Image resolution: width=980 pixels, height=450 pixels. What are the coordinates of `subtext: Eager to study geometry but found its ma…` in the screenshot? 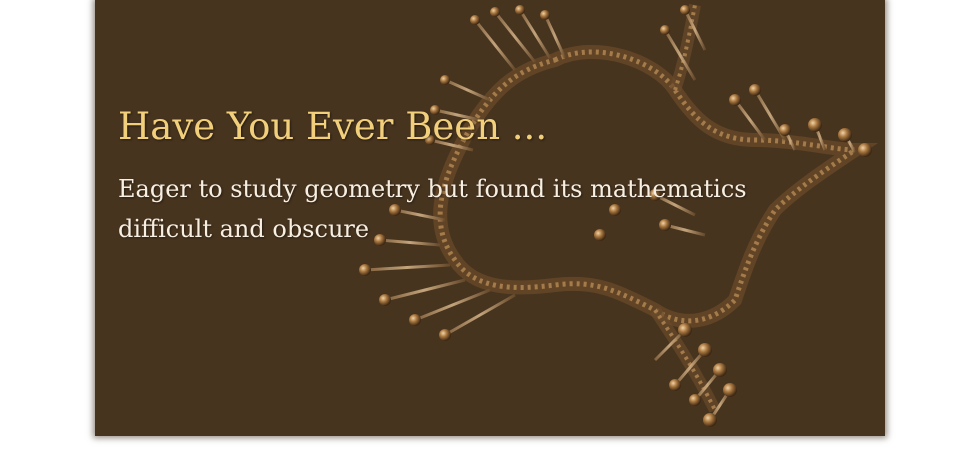 It's located at (432, 209).